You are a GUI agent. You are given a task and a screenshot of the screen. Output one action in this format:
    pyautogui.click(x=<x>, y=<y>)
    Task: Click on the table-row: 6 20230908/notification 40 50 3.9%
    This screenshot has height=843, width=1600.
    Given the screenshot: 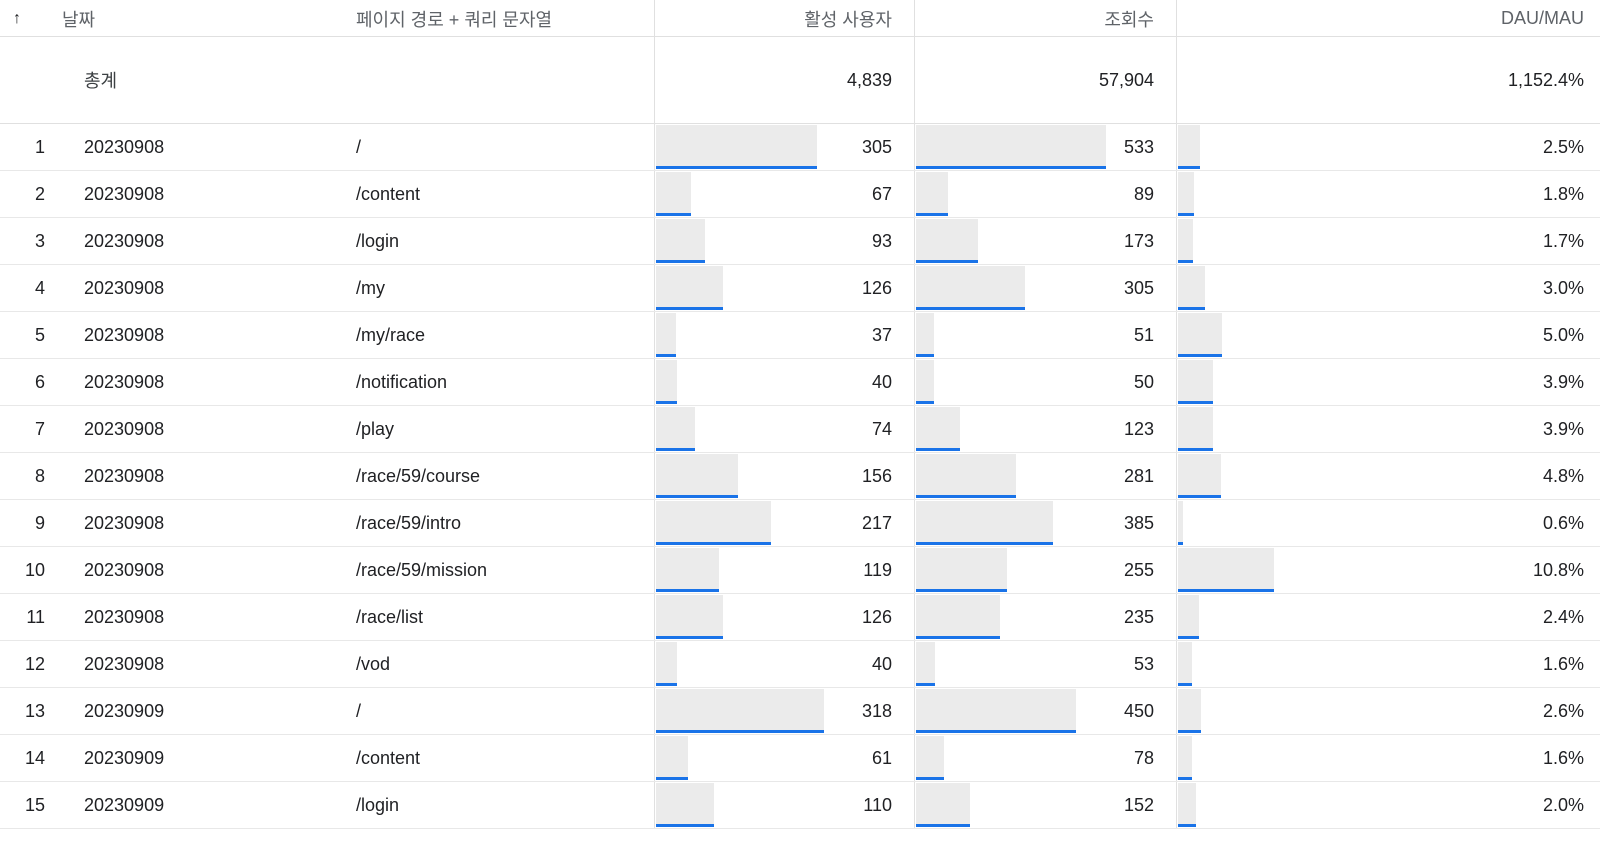 What is the action you would take?
    pyautogui.click(x=800, y=382)
    